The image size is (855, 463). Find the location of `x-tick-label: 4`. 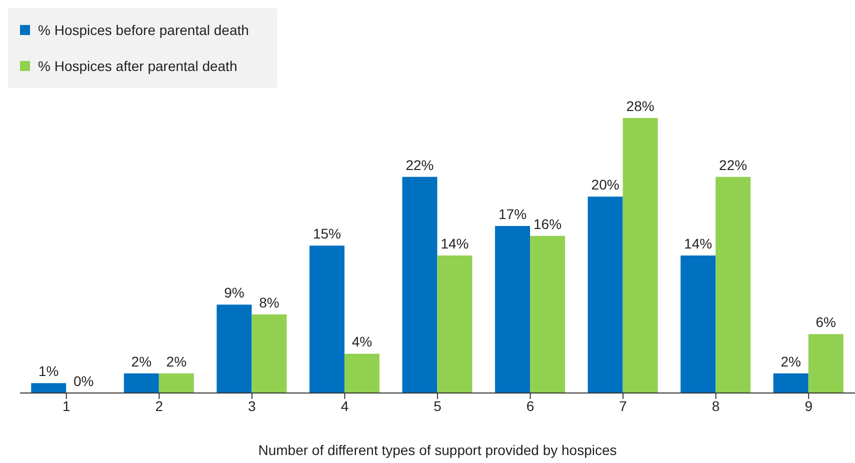

x-tick-label: 4 is located at coordinates (344, 406).